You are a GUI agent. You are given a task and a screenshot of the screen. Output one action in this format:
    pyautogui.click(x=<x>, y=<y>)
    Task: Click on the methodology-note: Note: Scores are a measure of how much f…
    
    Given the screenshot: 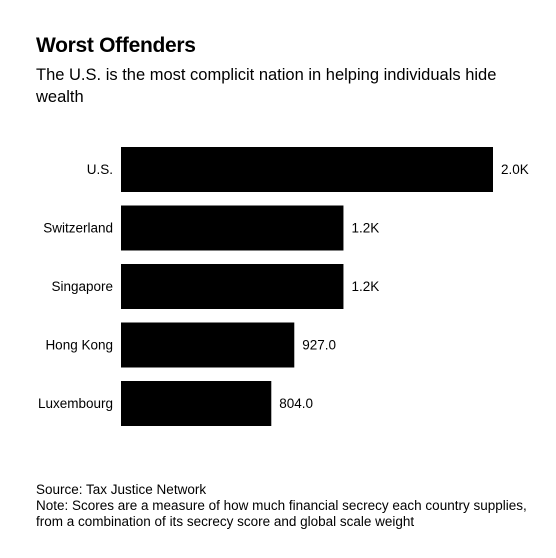 What is the action you would take?
    pyautogui.click(x=281, y=513)
    